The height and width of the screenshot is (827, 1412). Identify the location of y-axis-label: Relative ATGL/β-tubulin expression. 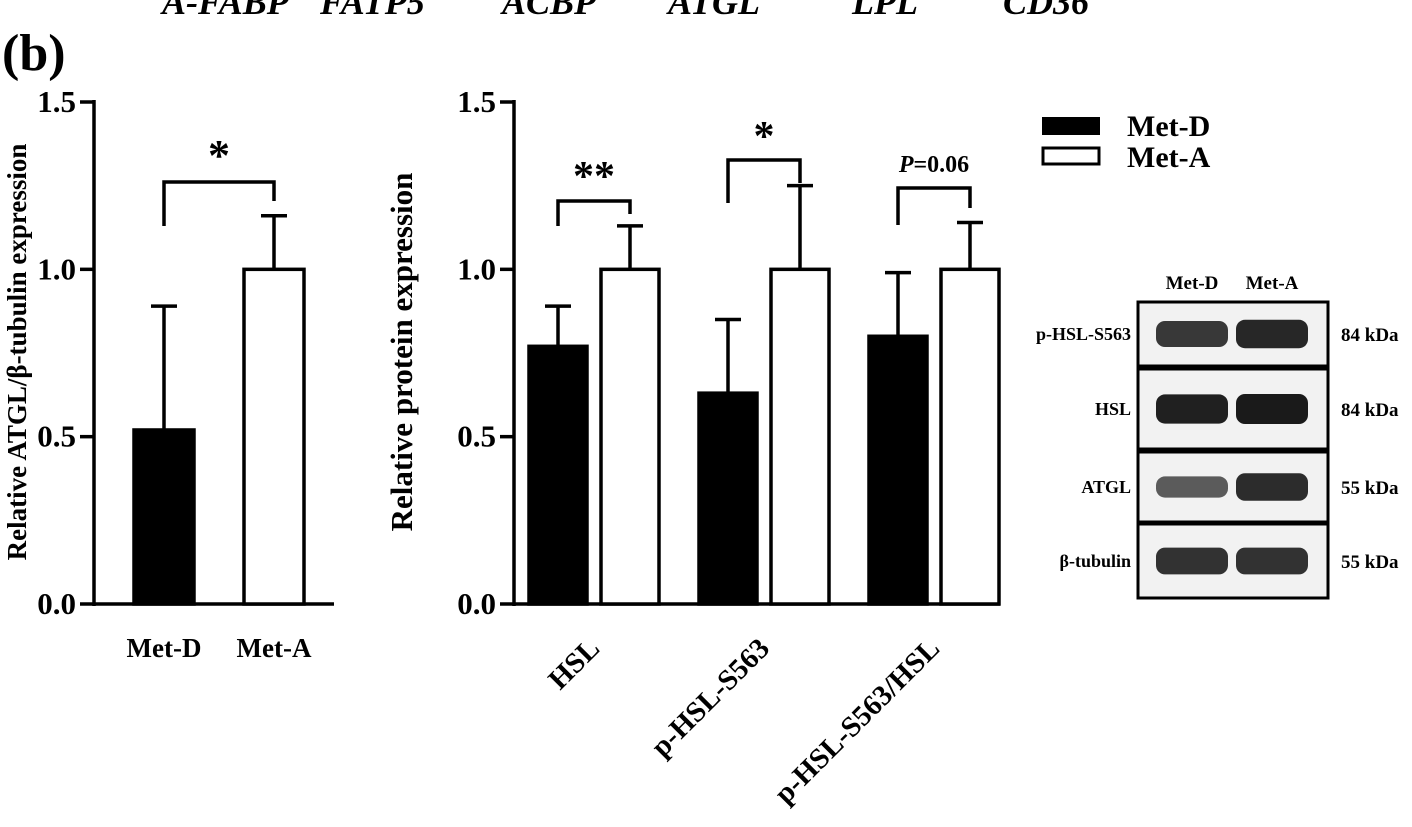
(17, 352).